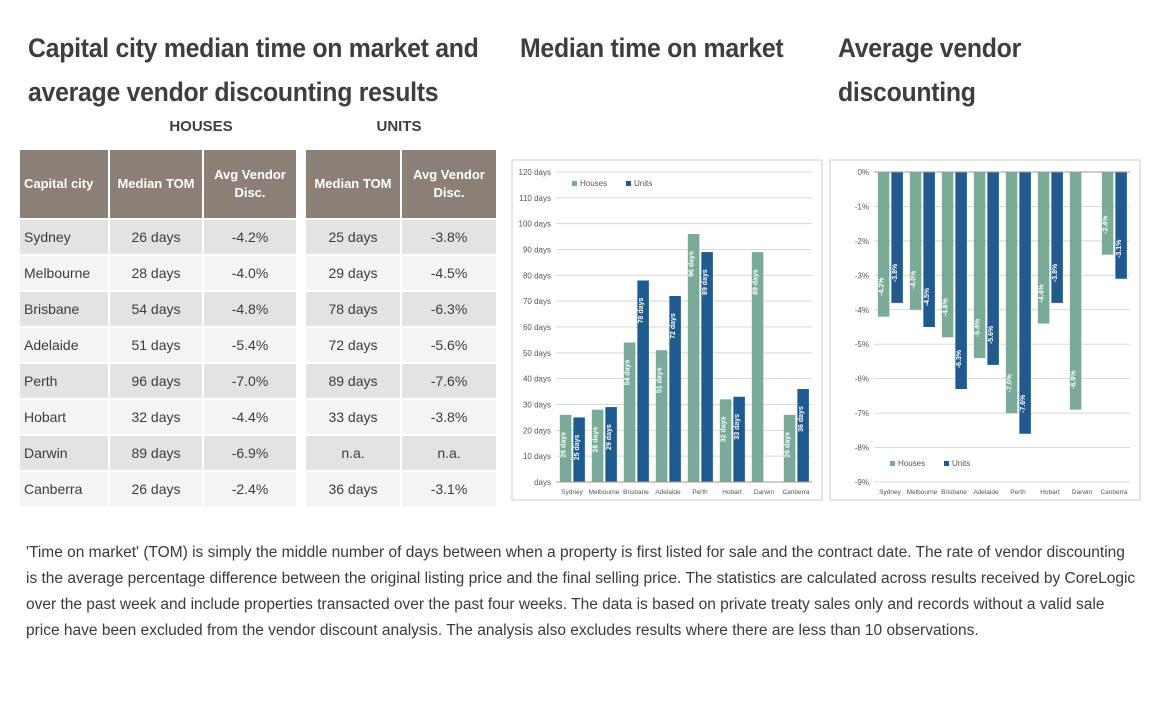 This screenshot has width=1160, height=704. What do you see at coordinates (929, 70) in the screenshot?
I see `discount-chart-title: Average vendor discounting` at bounding box center [929, 70].